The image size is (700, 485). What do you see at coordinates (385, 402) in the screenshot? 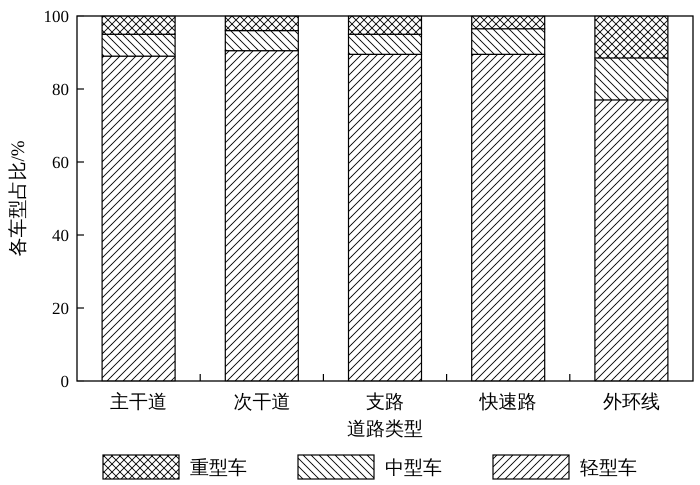
I see `x-tick-label: 支路` at bounding box center [385, 402].